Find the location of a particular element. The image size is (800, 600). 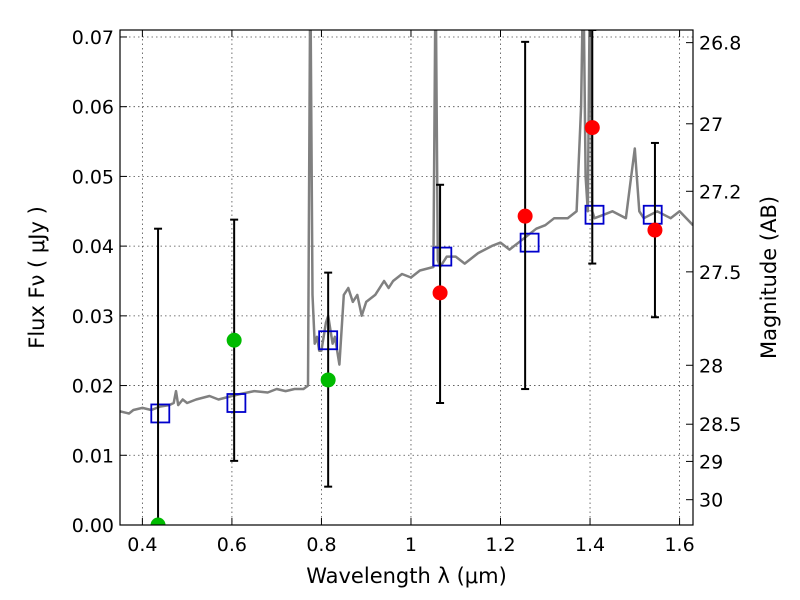

y-tick-label: 0.03 is located at coordinates (93, 317).